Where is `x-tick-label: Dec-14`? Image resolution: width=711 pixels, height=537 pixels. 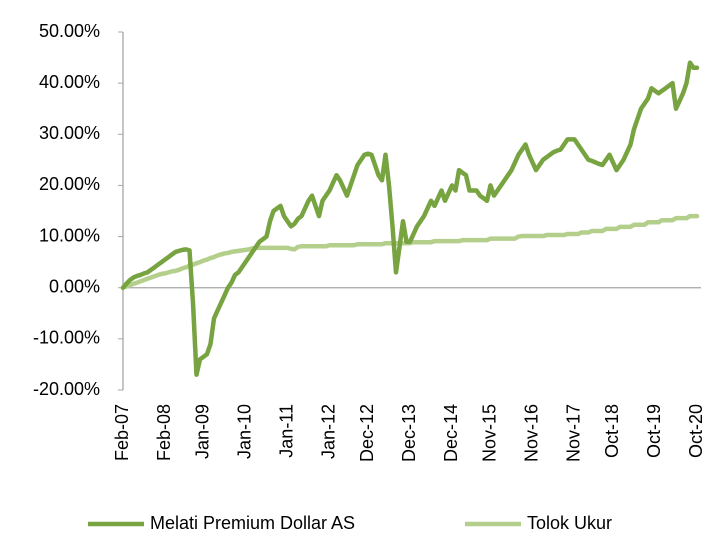
x-tick-label: Dec-14 is located at coordinates (451, 433).